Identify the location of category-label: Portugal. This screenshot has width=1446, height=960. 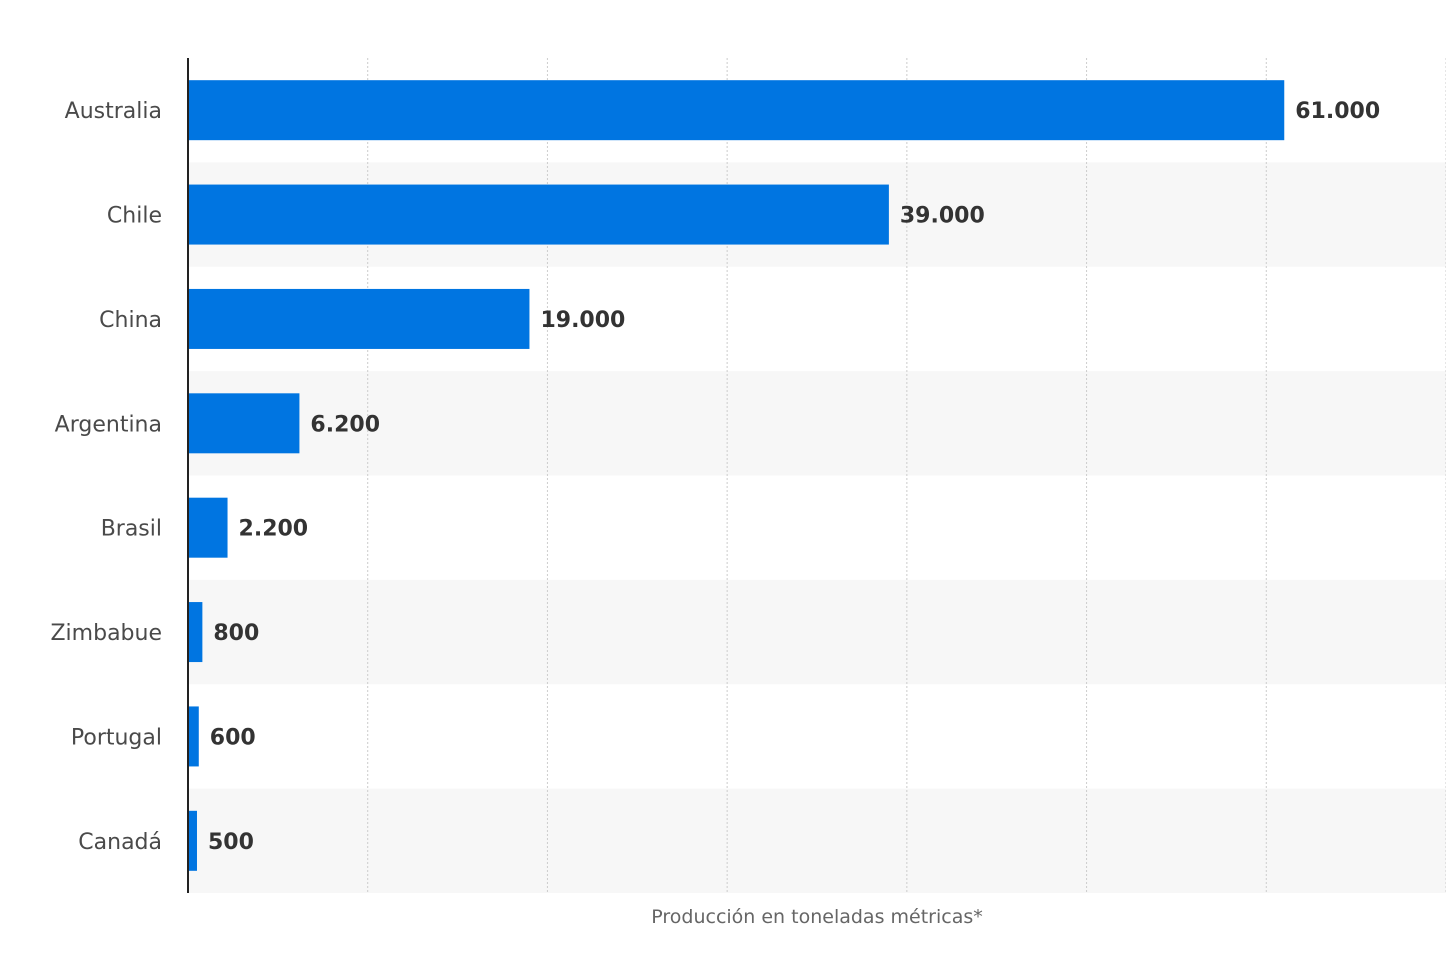
(116, 737).